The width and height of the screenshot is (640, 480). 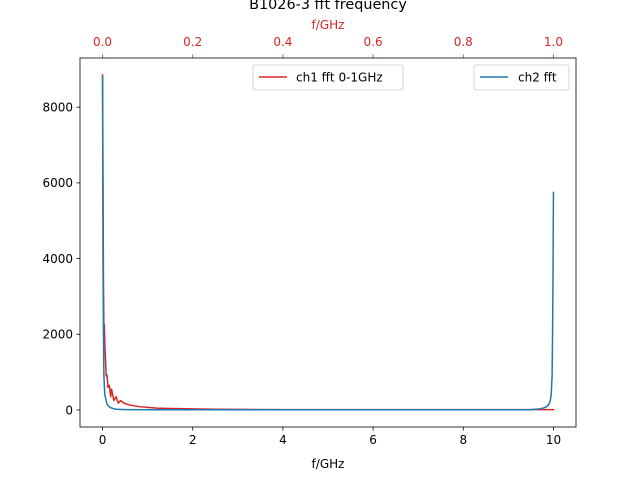 I want to click on y-tick-label: 4000, so click(x=57, y=259).